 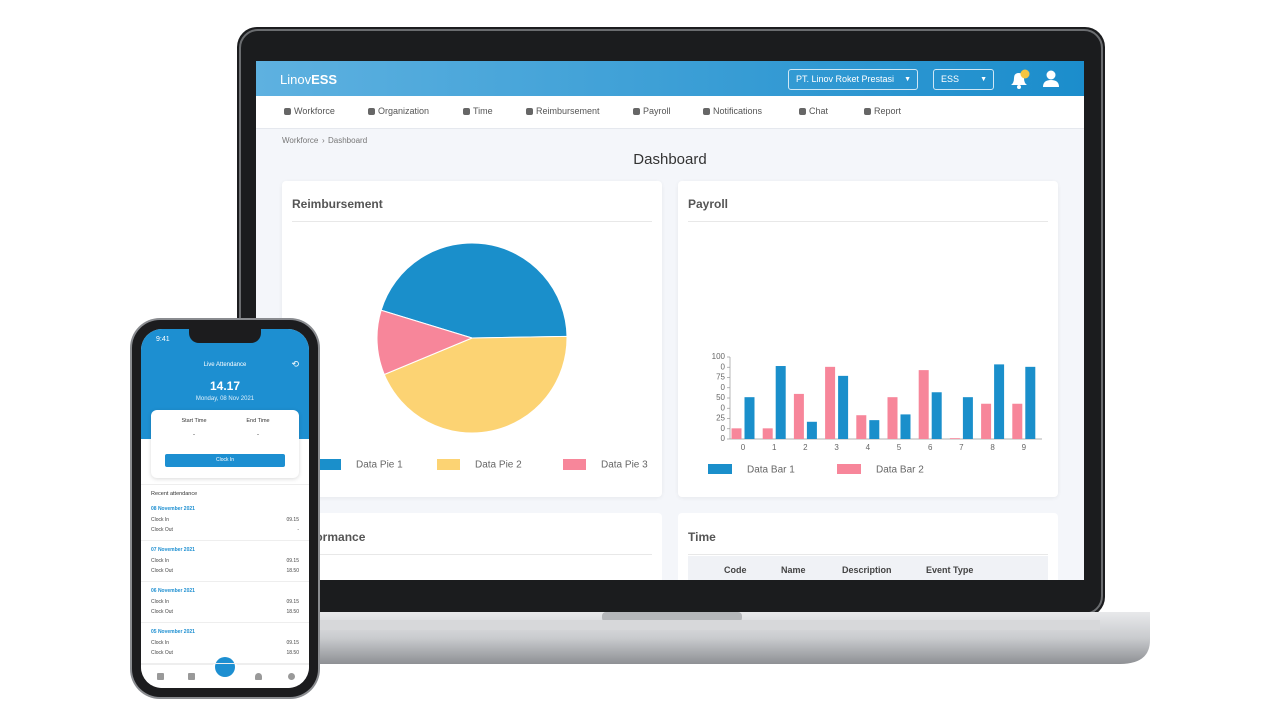 What do you see at coordinates (963, 79) in the screenshot?
I see `role-select: ESS ▼` at bounding box center [963, 79].